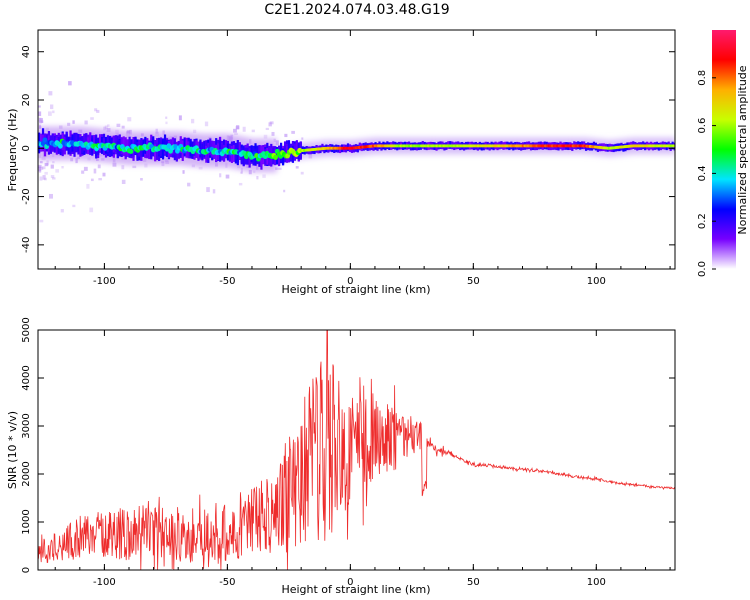  I want to click on colorbar-label: Normalized spectral amplitude, so click(742, 149).